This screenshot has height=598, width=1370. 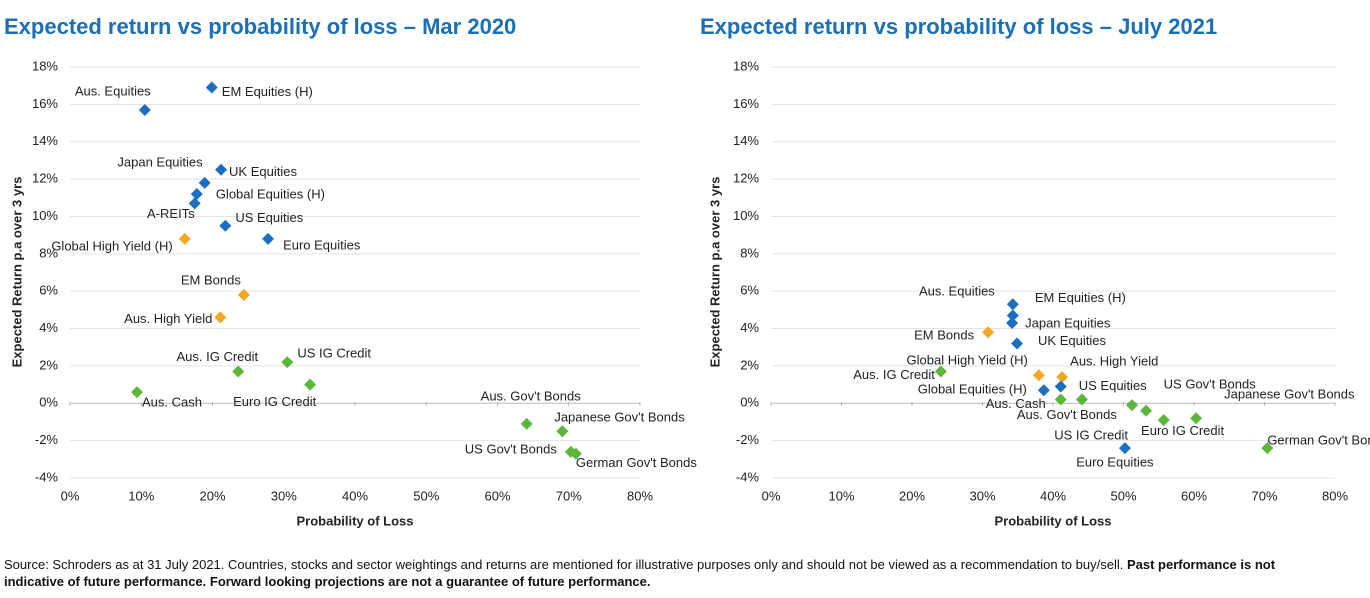 What do you see at coordinates (1067, 414) in the screenshot?
I see `point-label: Aus. Gov't Bonds` at bounding box center [1067, 414].